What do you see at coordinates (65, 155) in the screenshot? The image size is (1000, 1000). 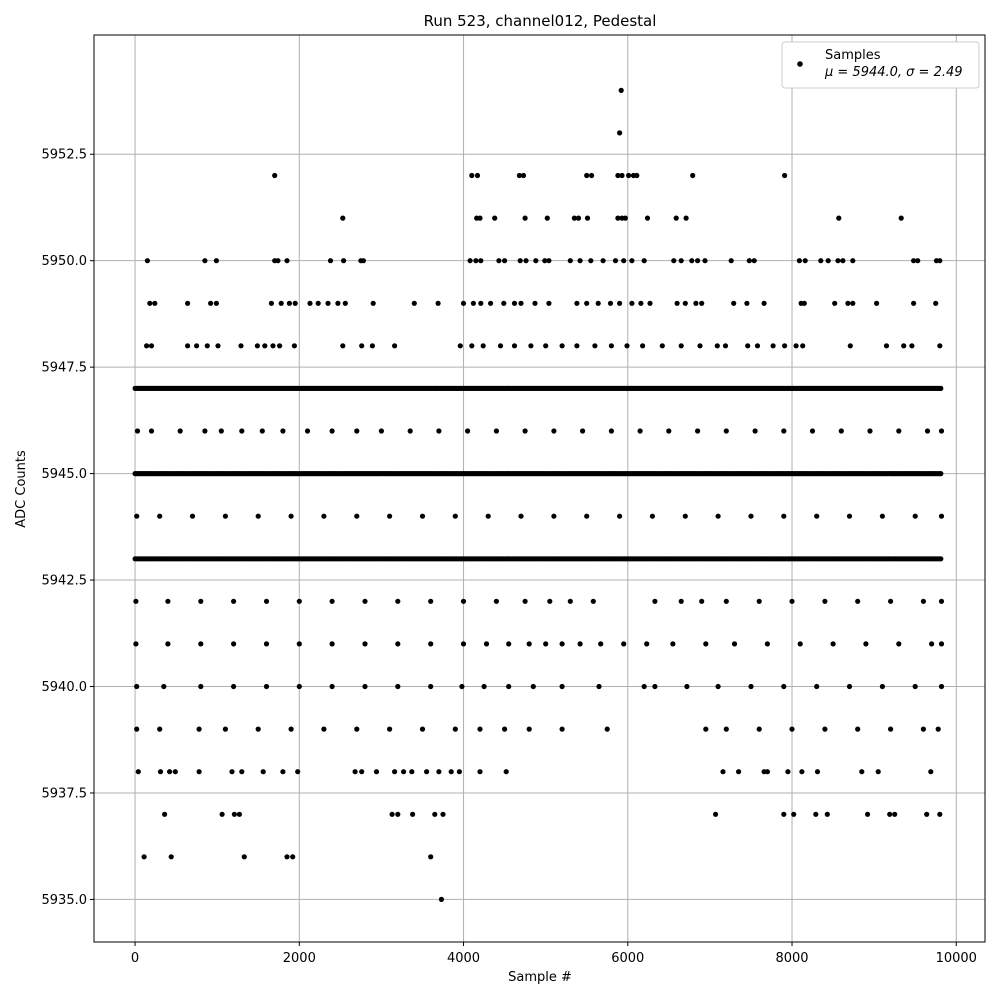 I see `y-tick-label: 5952.5` at bounding box center [65, 155].